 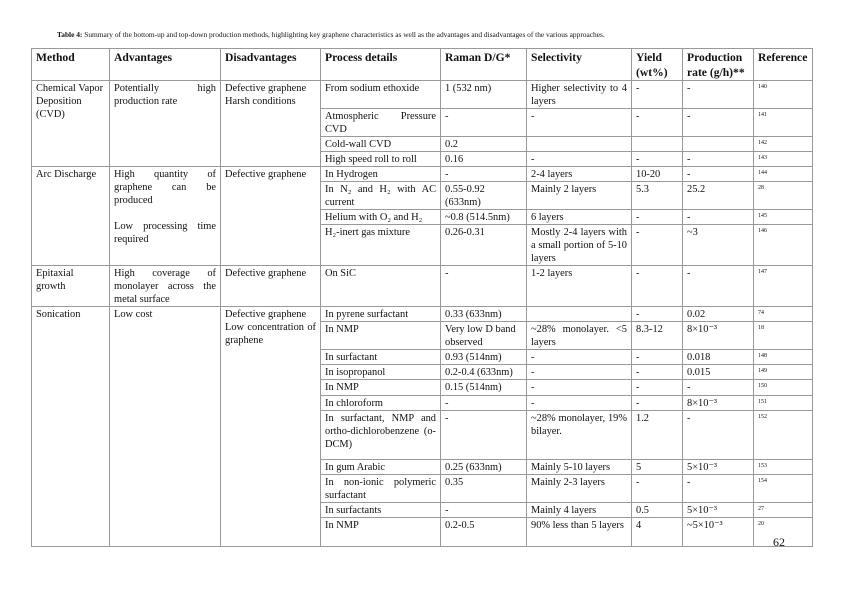 What do you see at coordinates (579, 488) in the screenshot?
I see `selectivity-cell: Mainly 2-3 layers` at bounding box center [579, 488].